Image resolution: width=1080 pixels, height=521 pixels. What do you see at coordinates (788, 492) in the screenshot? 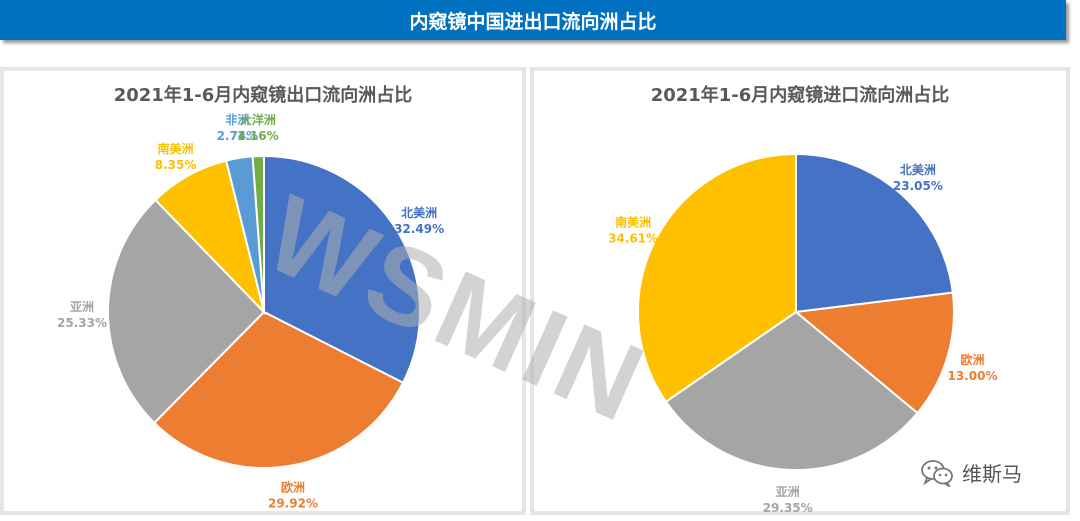
I see `import-label-name-2: 亚洲` at bounding box center [788, 492].